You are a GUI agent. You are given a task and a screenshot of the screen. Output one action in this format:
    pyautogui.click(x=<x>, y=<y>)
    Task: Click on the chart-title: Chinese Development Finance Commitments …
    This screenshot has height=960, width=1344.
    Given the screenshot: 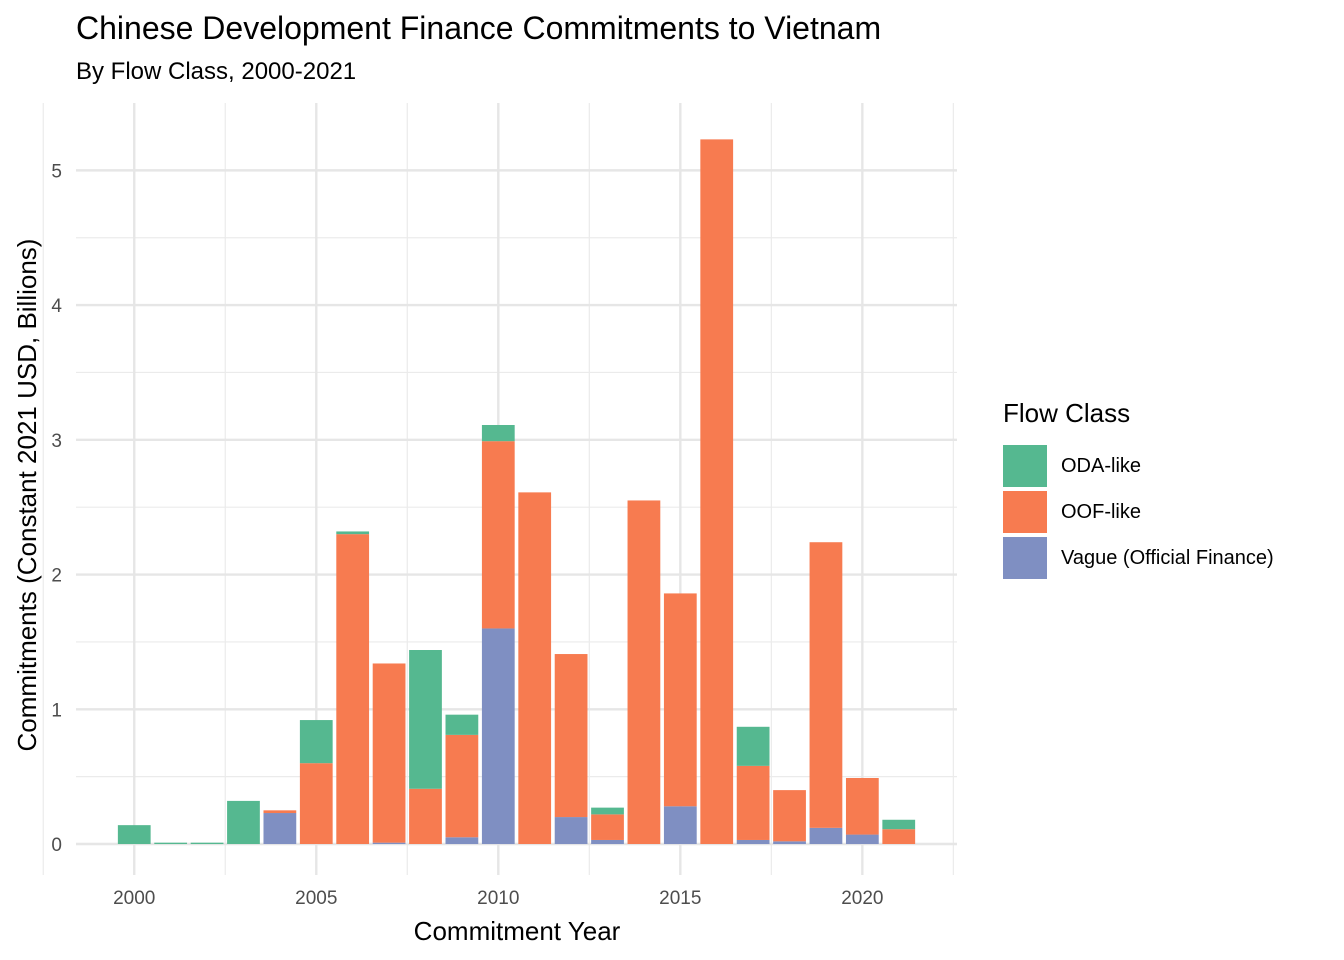 What is the action you would take?
    pyautogui.click(x=479, y=28)
    